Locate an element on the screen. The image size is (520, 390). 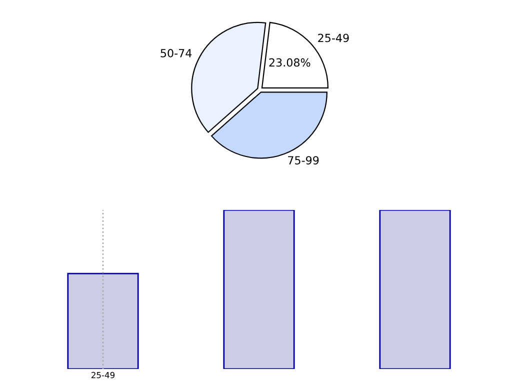
slice-label: 75-99 is located at coordinates (303, 160).